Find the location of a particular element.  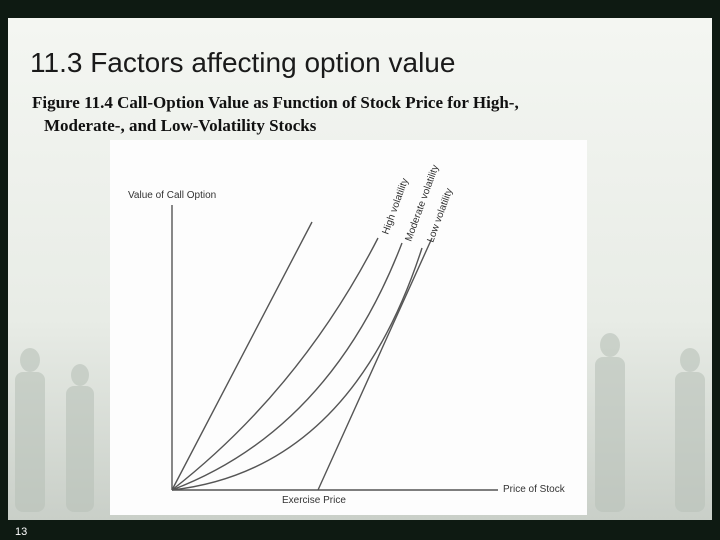

x-axis-label: Price of Stock is located at coordinates (534, 489).